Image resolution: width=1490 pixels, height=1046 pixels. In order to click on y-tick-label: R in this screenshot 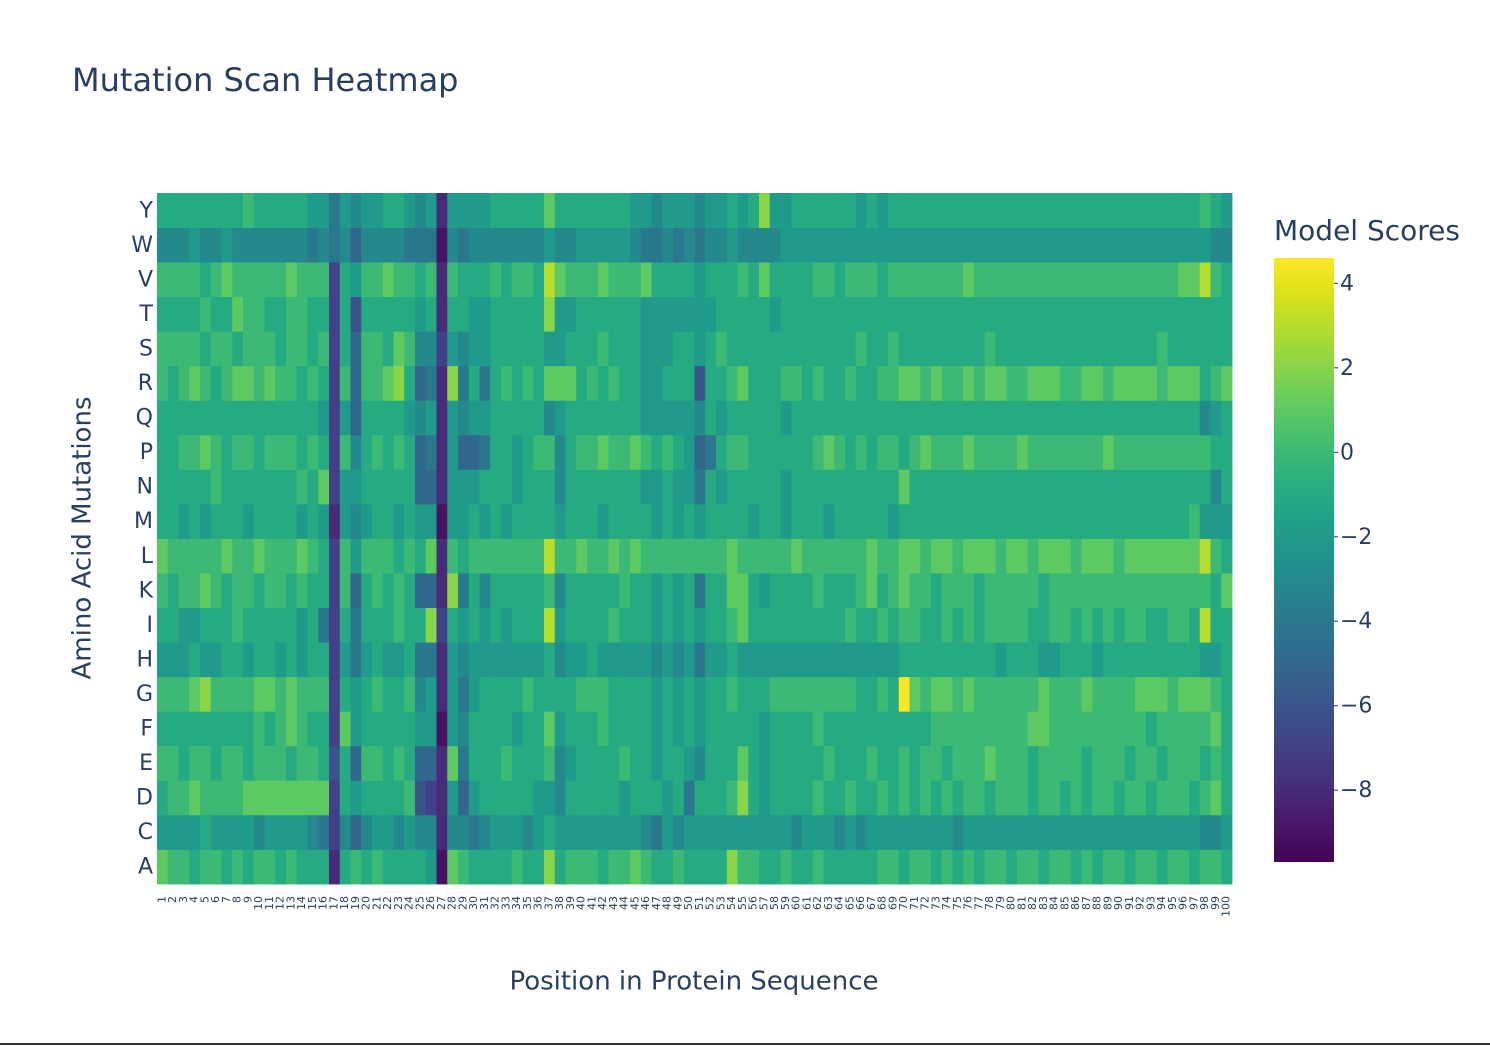, I will do `click(145, 383)`.